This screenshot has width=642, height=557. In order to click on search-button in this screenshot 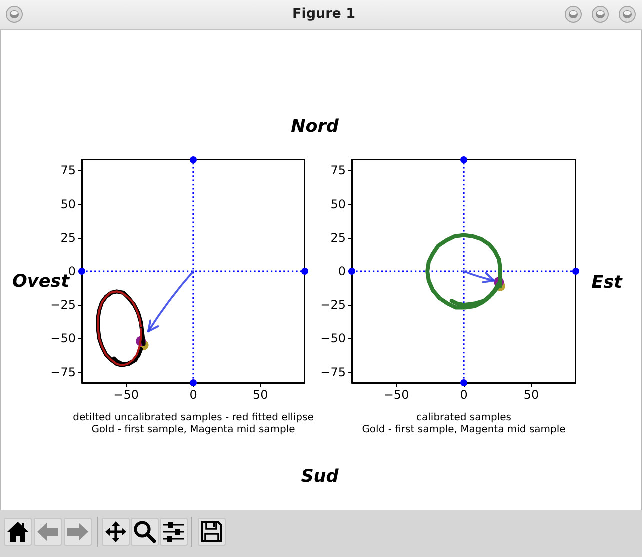, I will do `click(145, 532)`.